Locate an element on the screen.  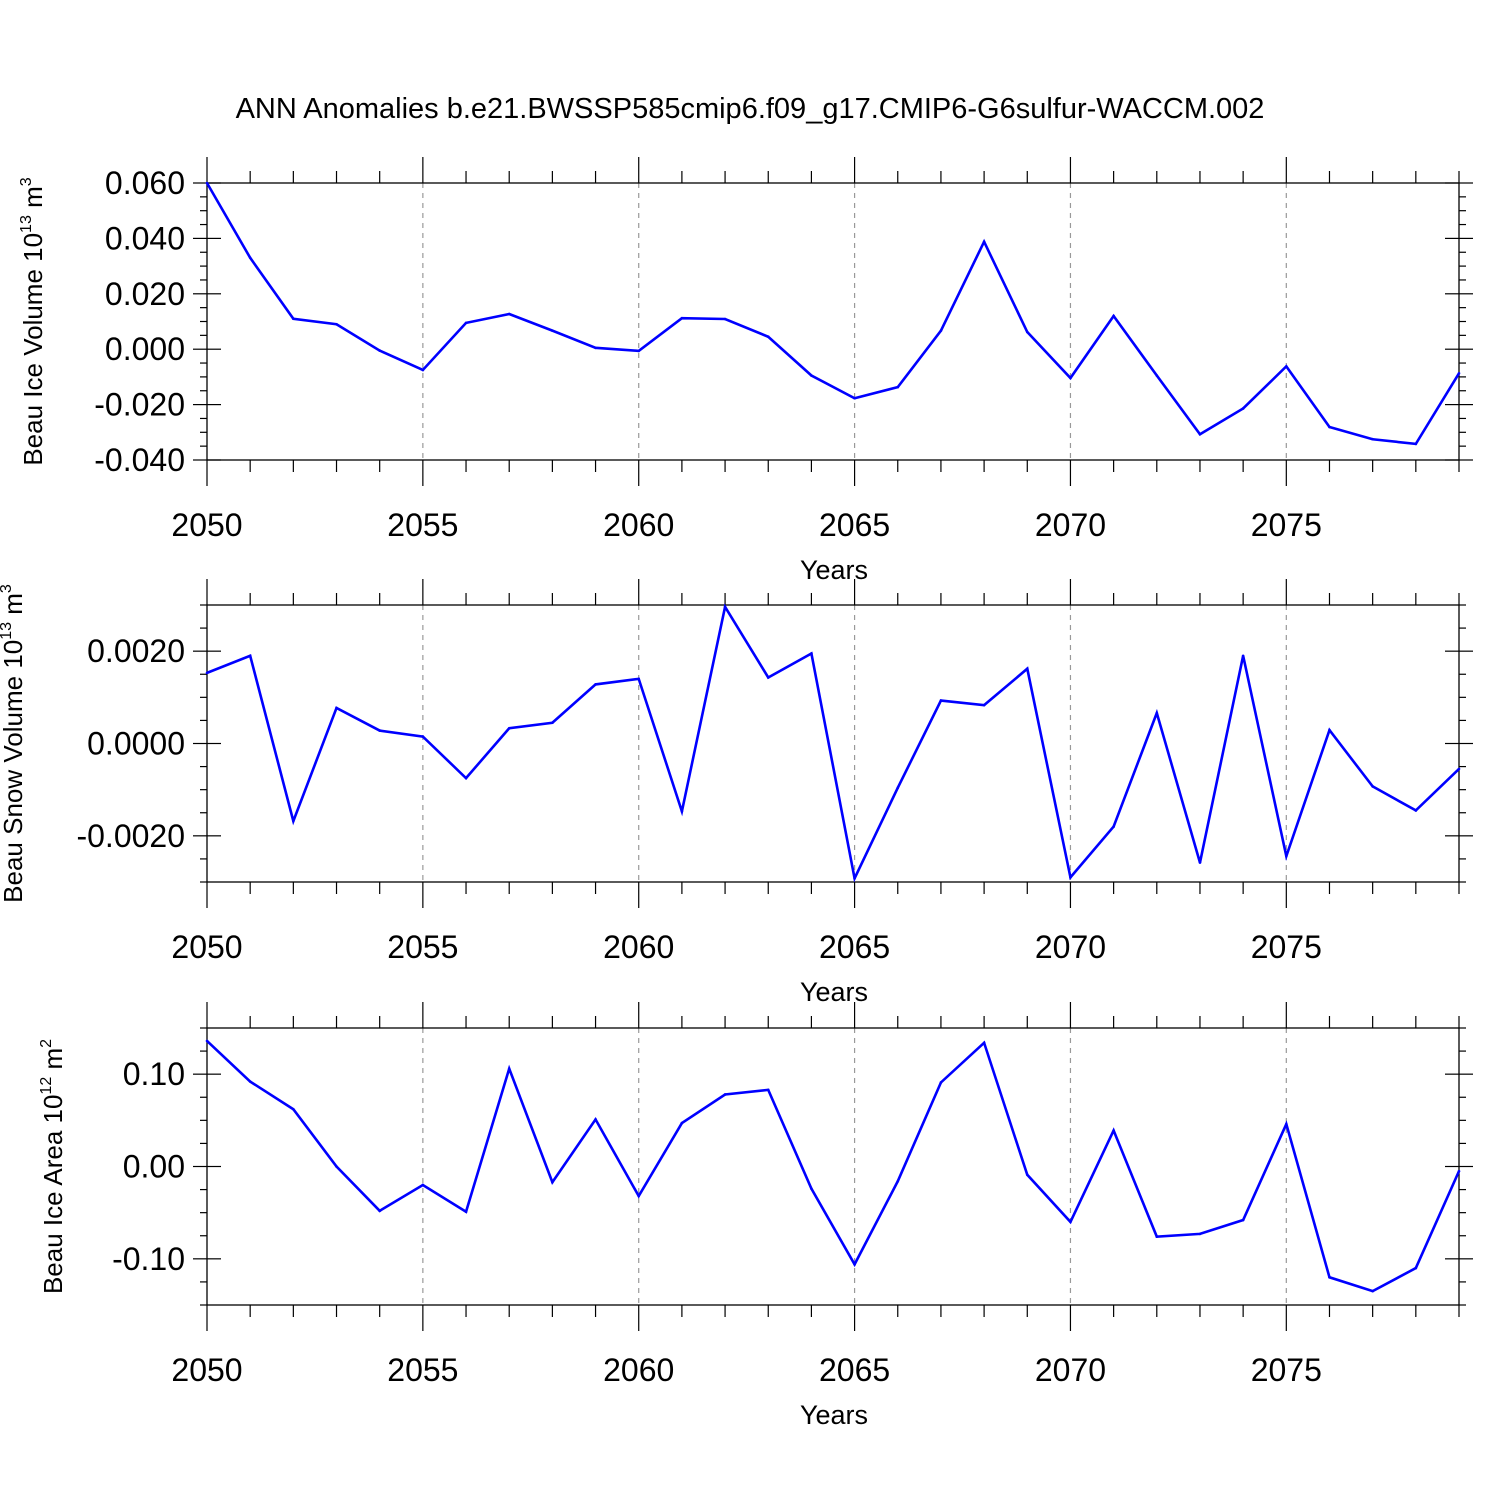
series-line is located at coordinates (833, 314).